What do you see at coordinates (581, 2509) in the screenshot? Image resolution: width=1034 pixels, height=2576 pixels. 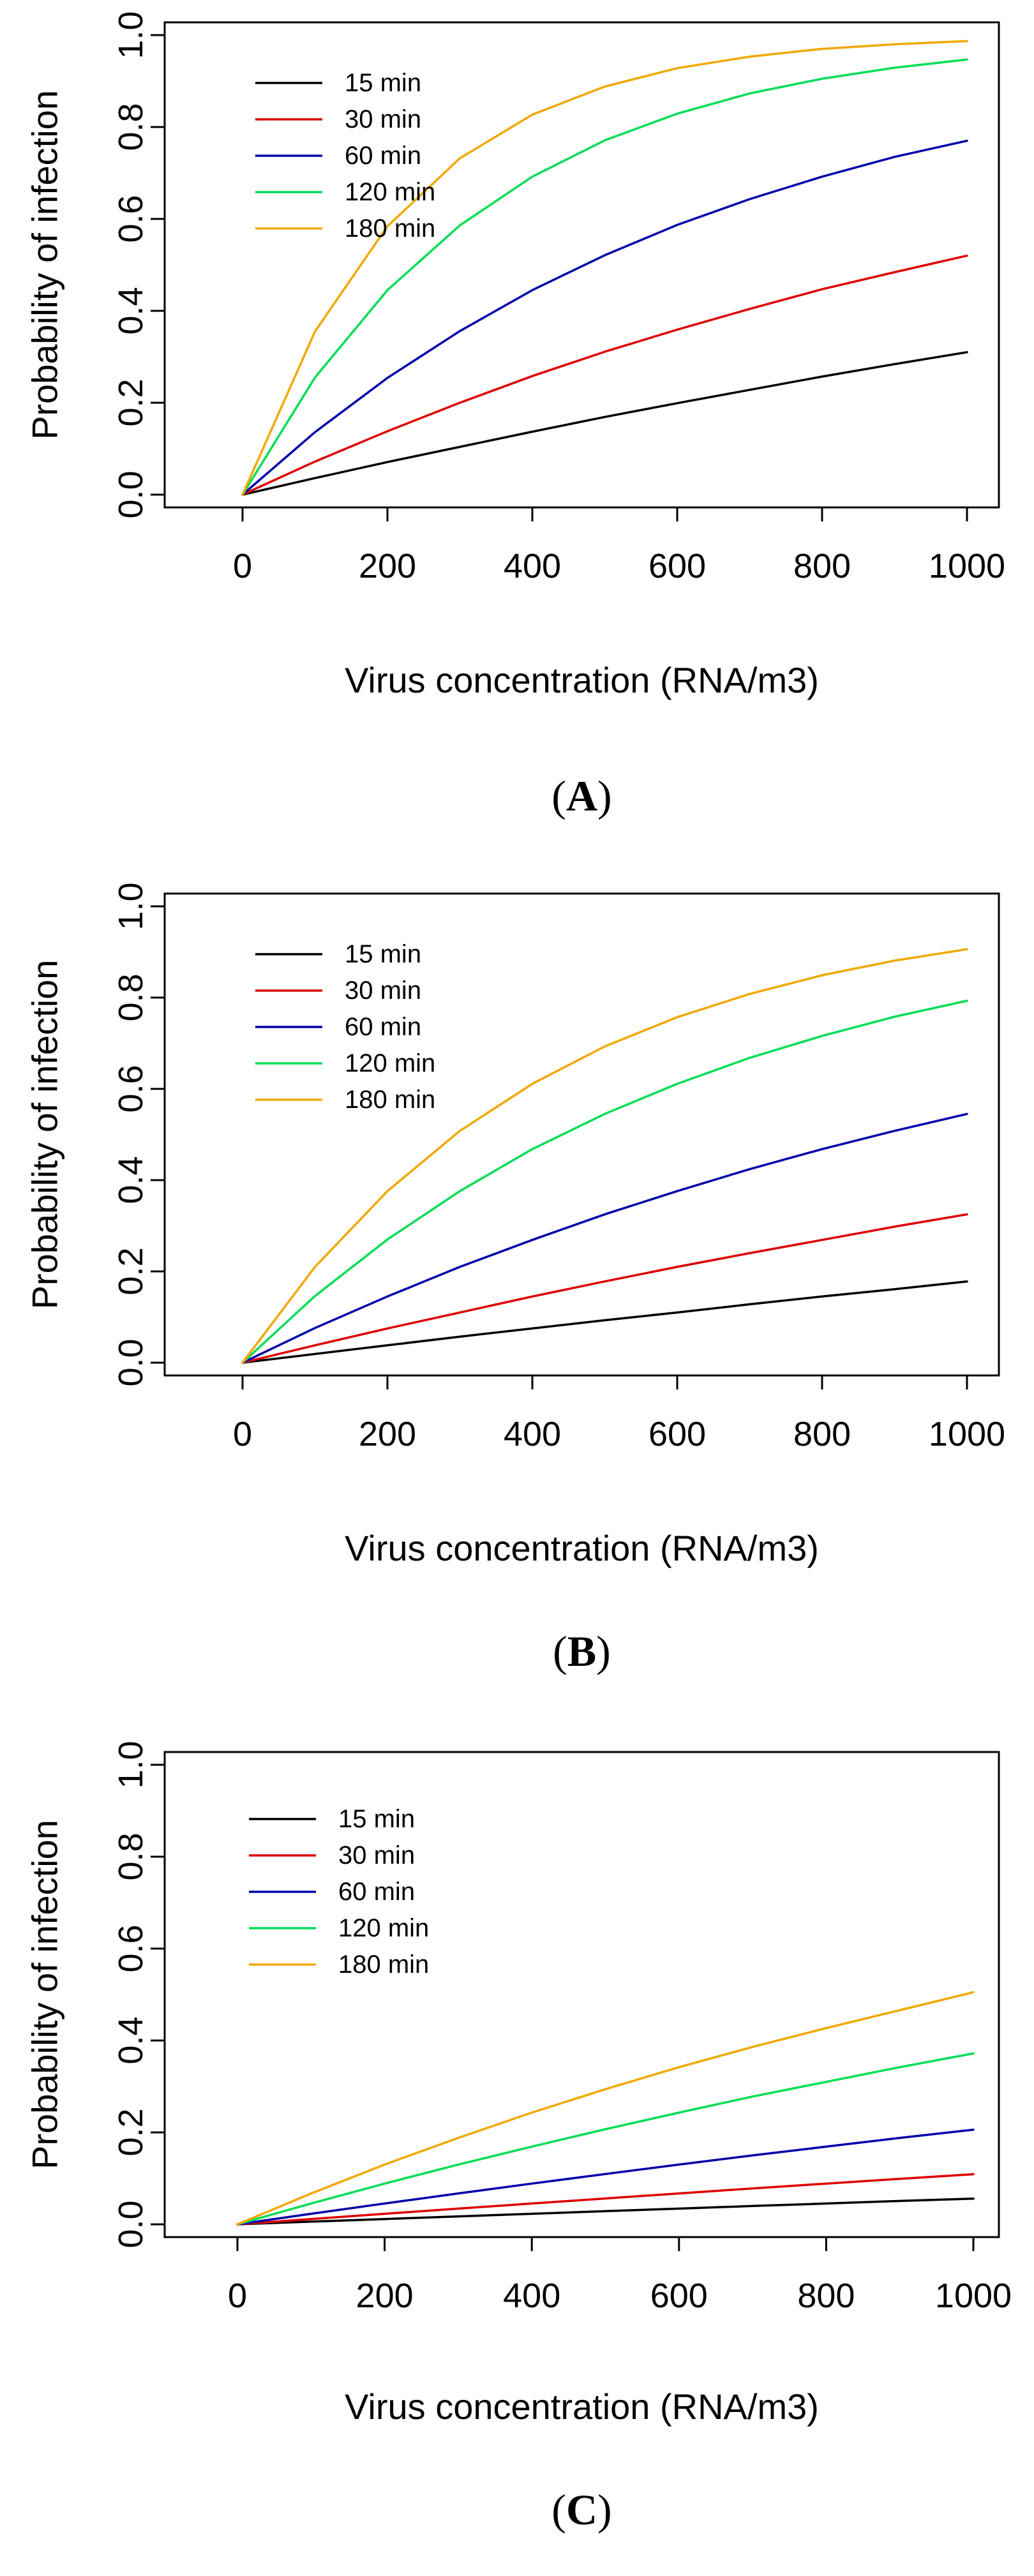 I see `panel-label-c: (C)` at bounding box center [581, 2509].